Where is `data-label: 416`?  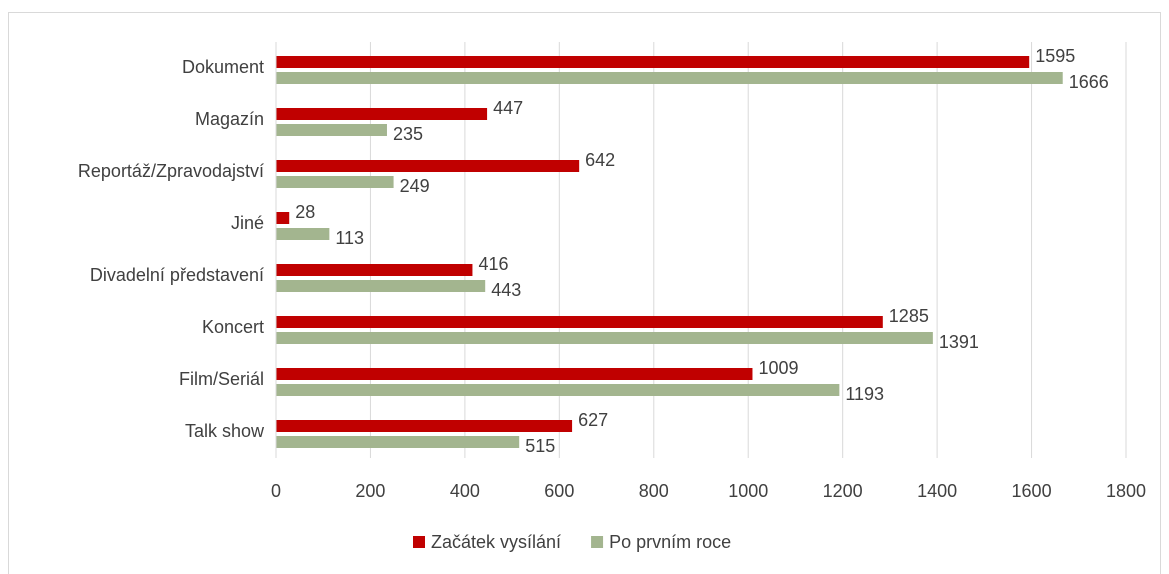
data-label: 416 is located at coordinates (493, 264).